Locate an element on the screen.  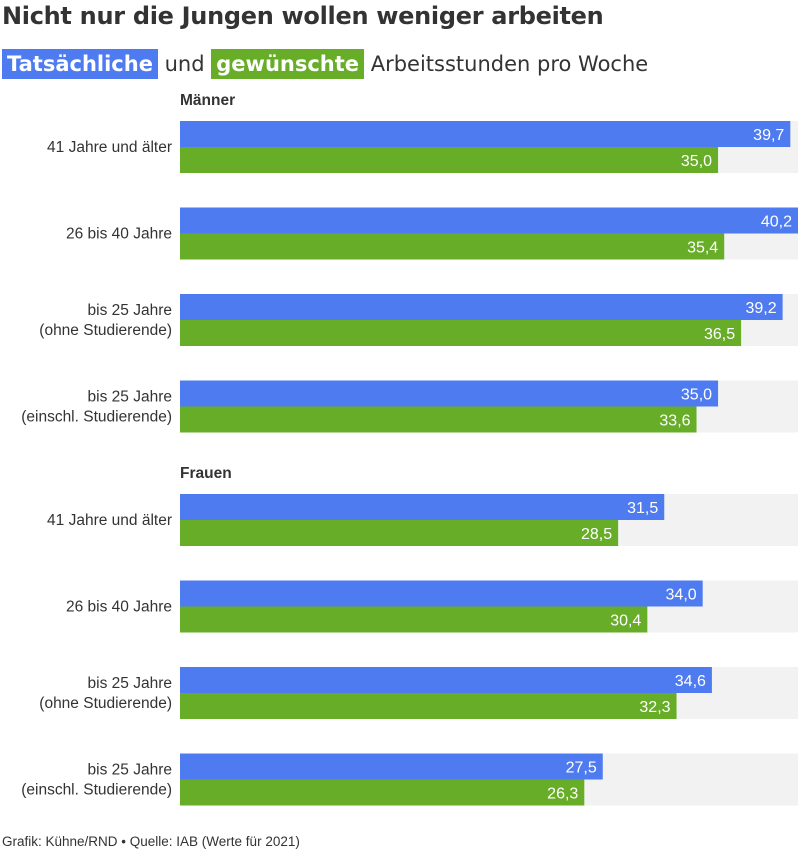
value-label-actual: 34,6 is located at coordinates (690, 681).